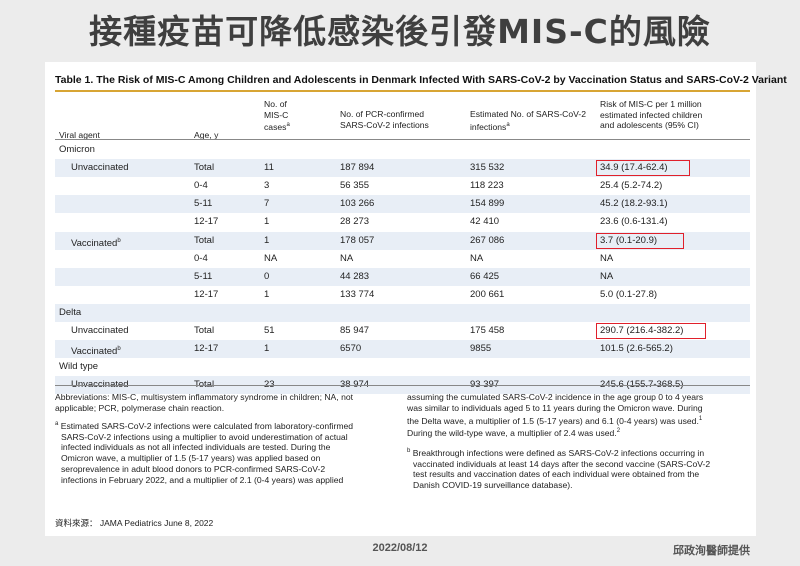 The height and width of the screenshot is (566, 800). Describe the element at coordinates (402, 222) in the screenshot. I see `table-row: 12-17 1 28 273 42 410 23.6 (0.6-131.4)` at that location.